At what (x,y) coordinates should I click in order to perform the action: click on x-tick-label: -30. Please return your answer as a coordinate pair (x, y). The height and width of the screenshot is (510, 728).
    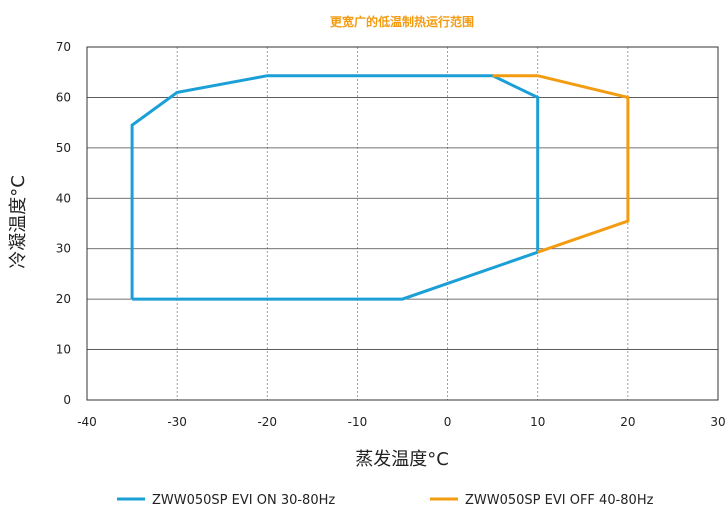
    Looking at the image, I should click on (177, 422).